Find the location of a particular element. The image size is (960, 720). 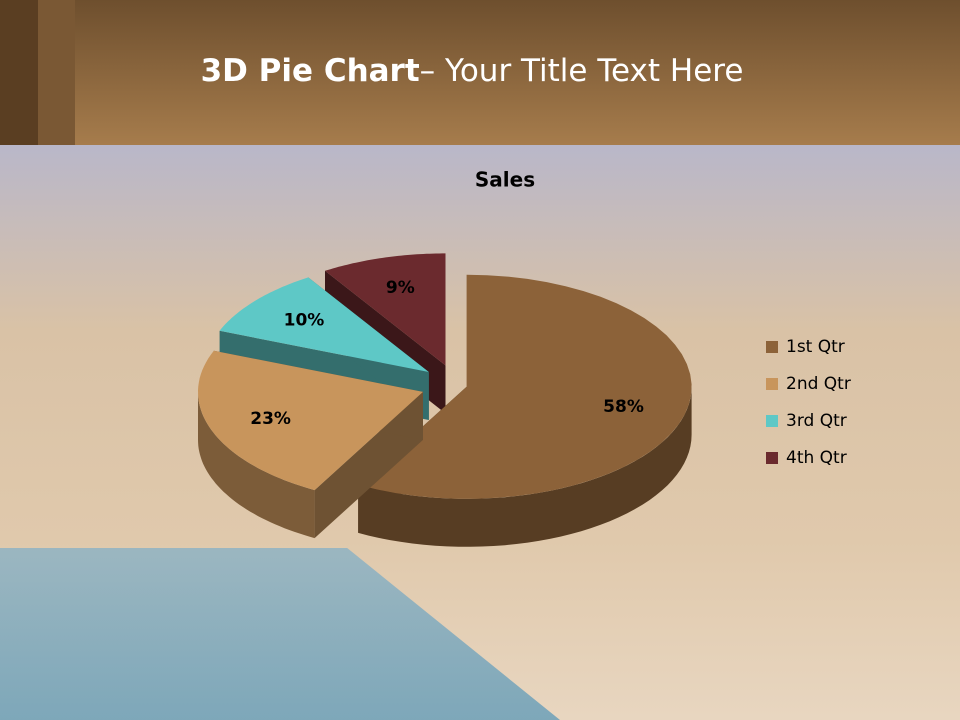

legend-label: 2nd Qtr is located at coordinates (818, 384).